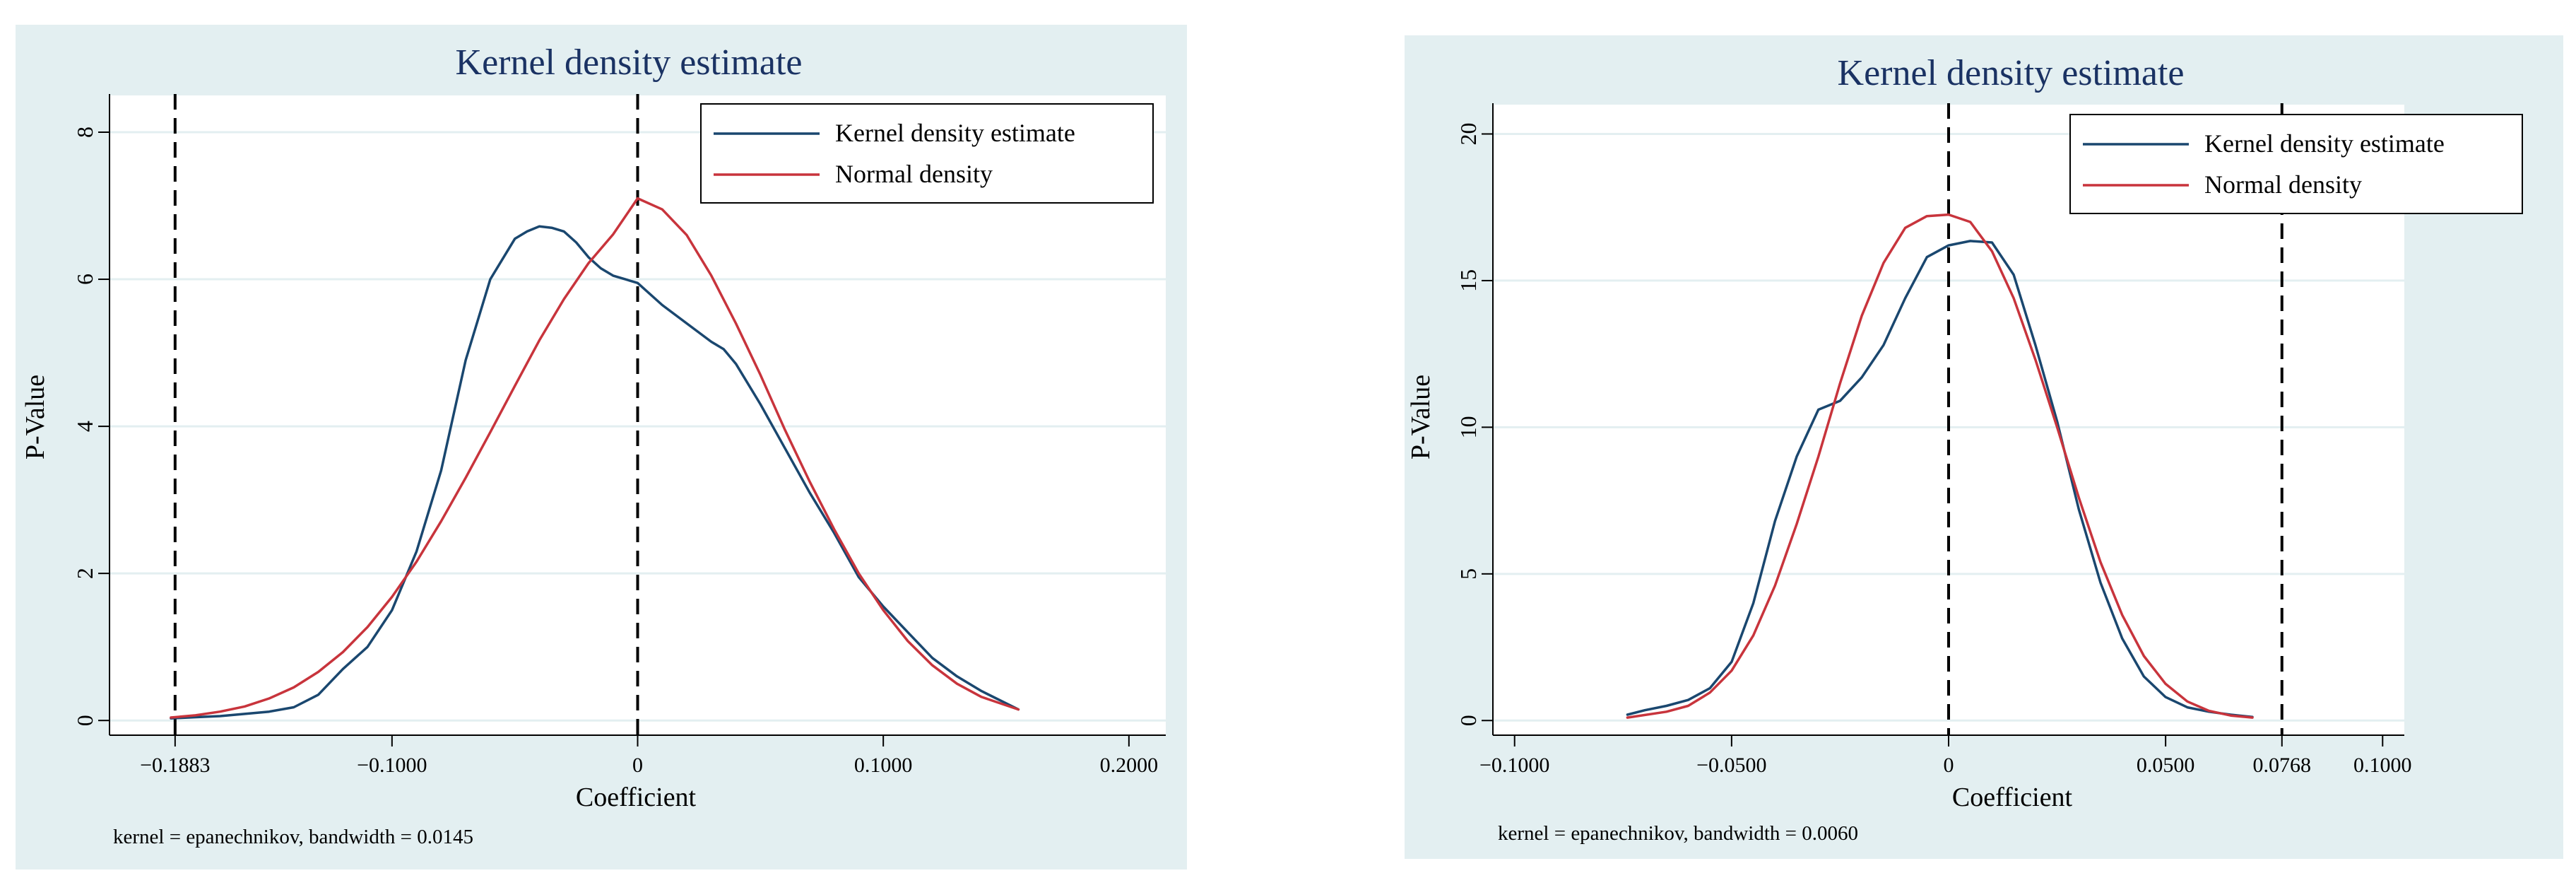 This screenshot has width=2576, height=890. Describe the element at coordinates (2282, 765) in the screenshot. I see `x-tick-label: 0.0768` at that location.